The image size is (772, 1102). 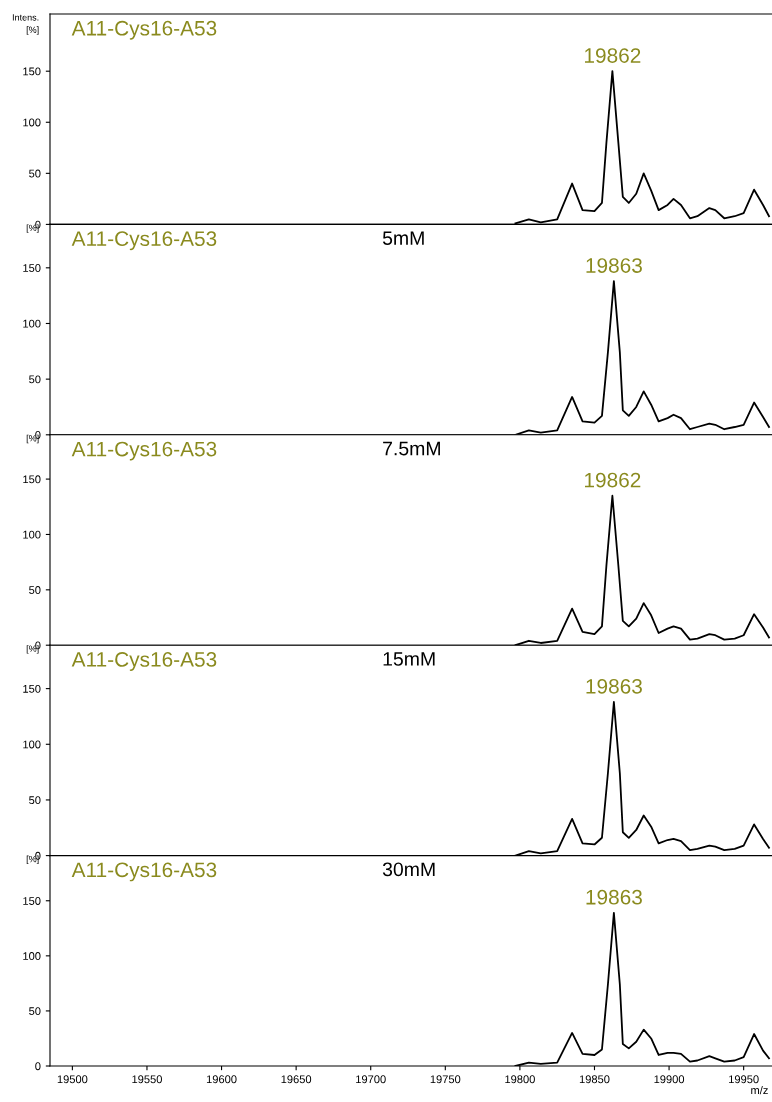 What do you see at coordinates (408, 869) in the screenshot?
I see `chart-subtitle: 30mM` at bounding box center [408, 869].